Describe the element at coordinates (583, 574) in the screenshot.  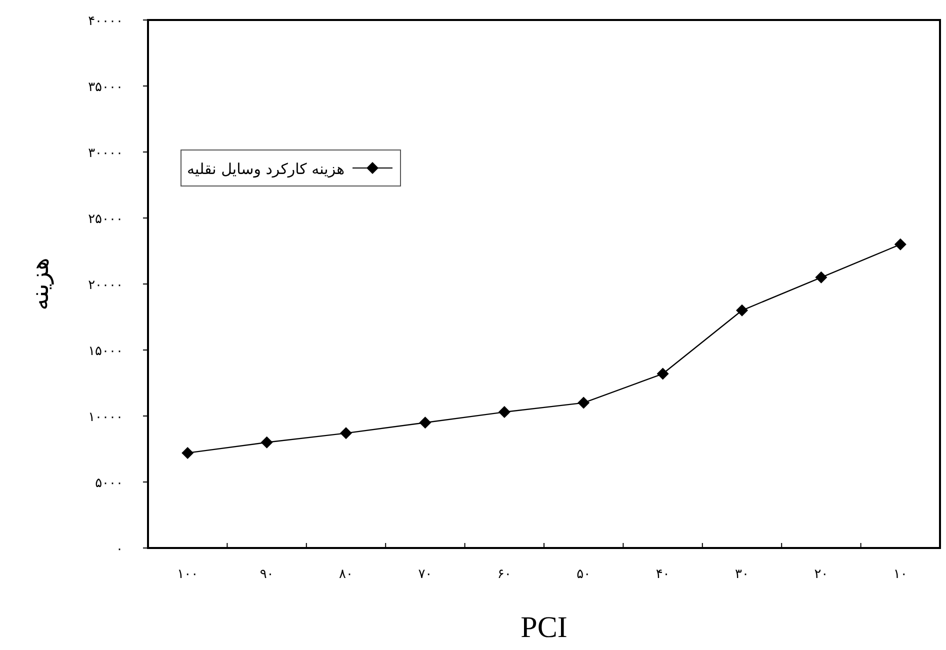
I see `x-tick-label: ۵۰` at that location.